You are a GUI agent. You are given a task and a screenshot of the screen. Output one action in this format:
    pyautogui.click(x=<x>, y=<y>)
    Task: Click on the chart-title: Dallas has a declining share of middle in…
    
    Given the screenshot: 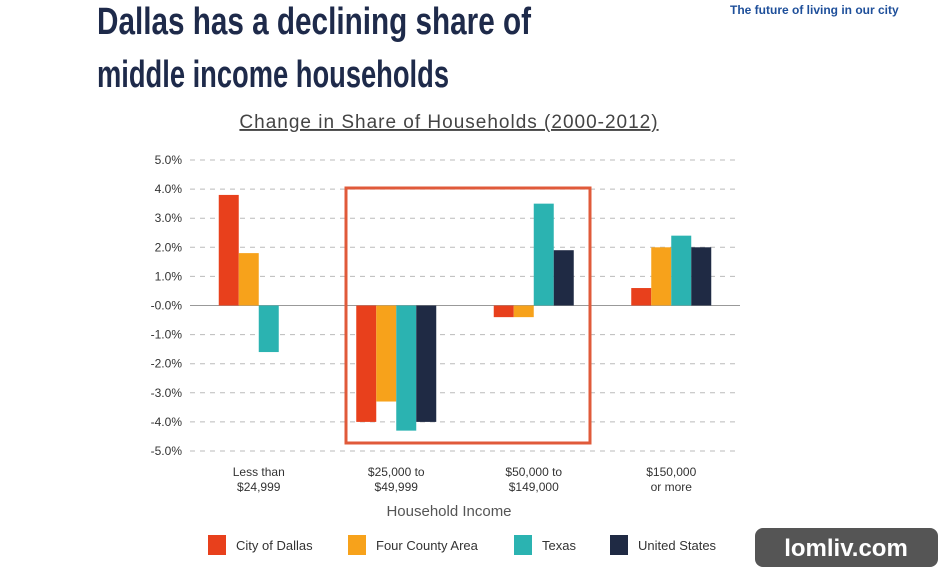 What is the action you would take?
    pyautogui.click(x=314, y=48)
    